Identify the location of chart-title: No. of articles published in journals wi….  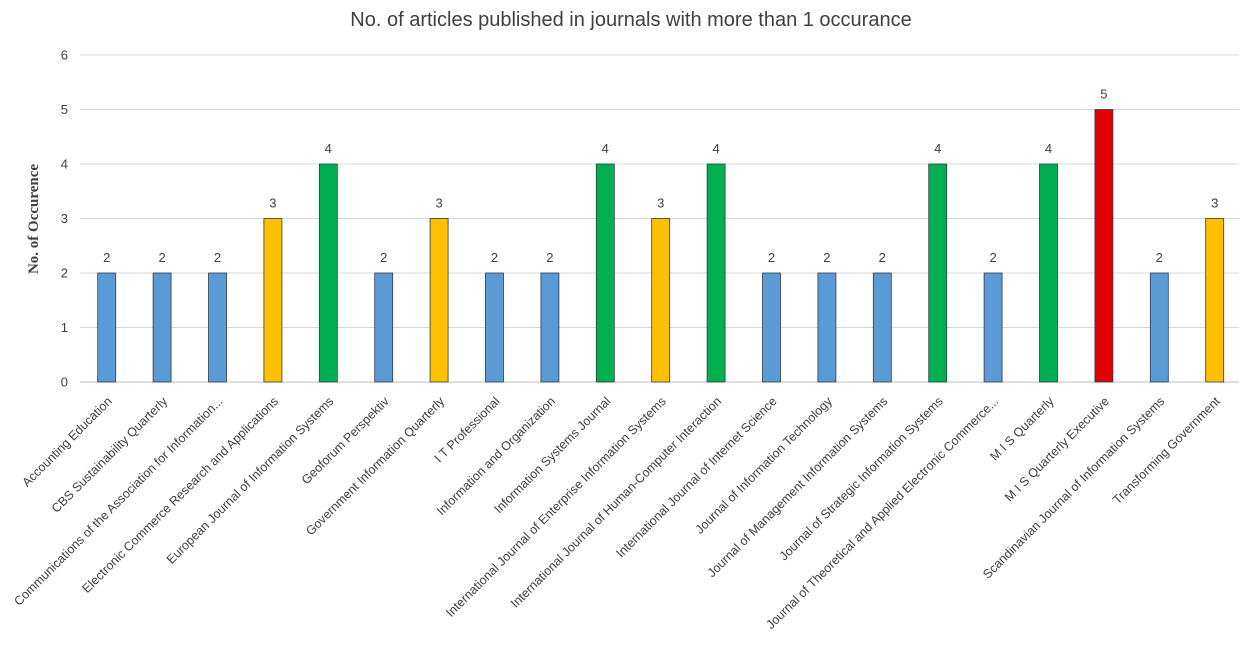
(630, 20).